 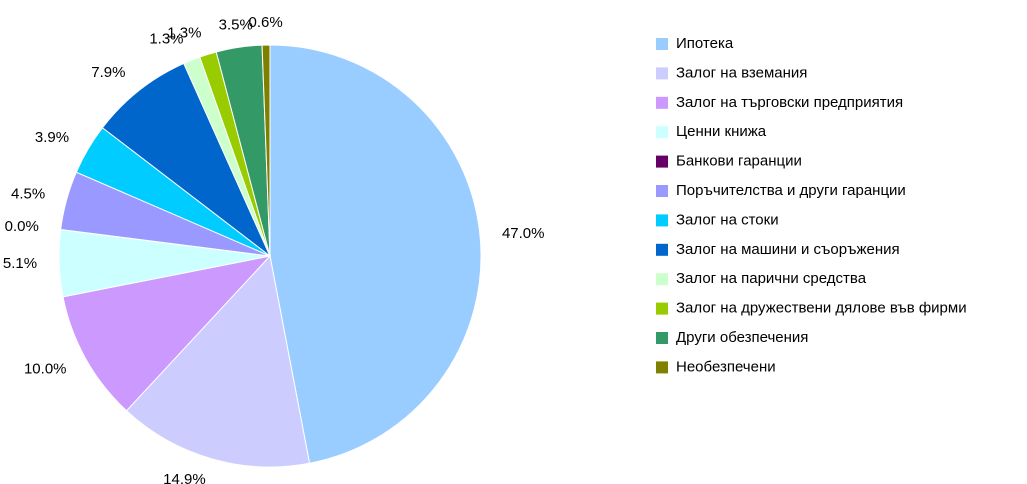 What do you see at coordinates (108, 72) in the screenshot?
I see `data-label: 7.9%` at bounding box center [108, 72].